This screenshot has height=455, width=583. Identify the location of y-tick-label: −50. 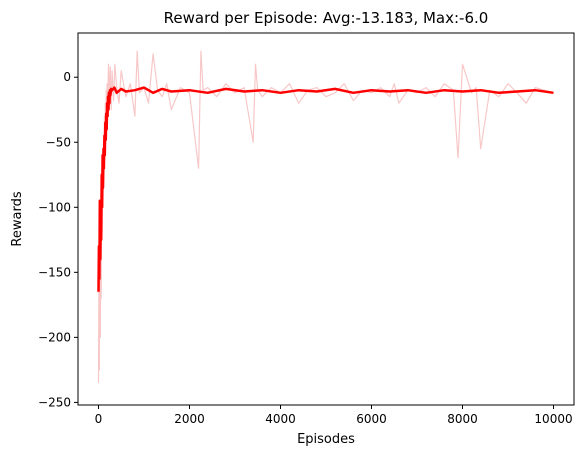
(58, 142).